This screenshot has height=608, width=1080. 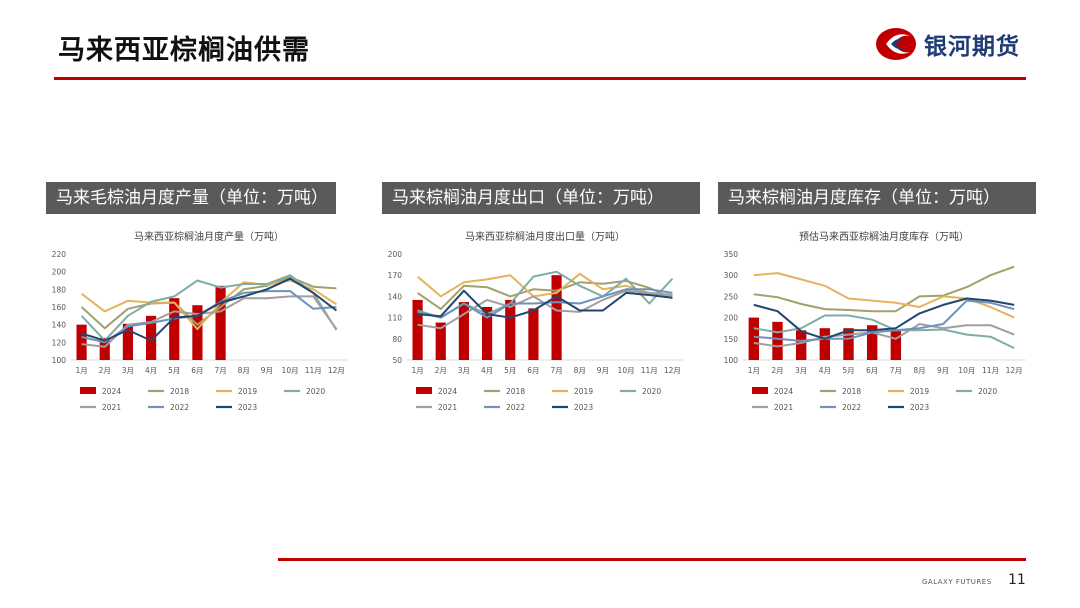 What do you see at coordinates (731, 360) in the screenshot?
I see `y-tick-label: 100` at bounding box center [731, 360].